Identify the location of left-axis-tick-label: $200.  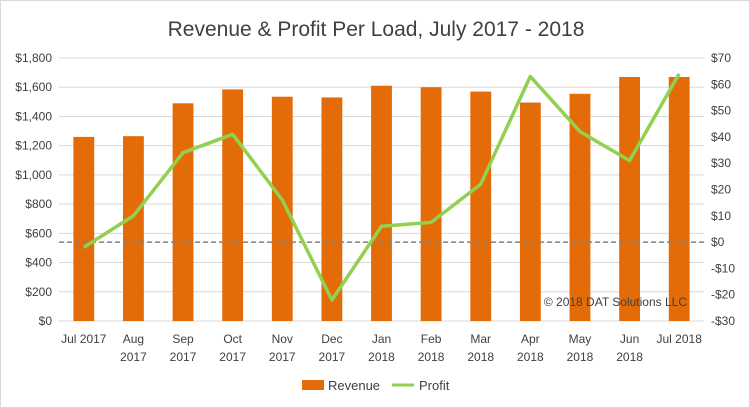
(38, 292).